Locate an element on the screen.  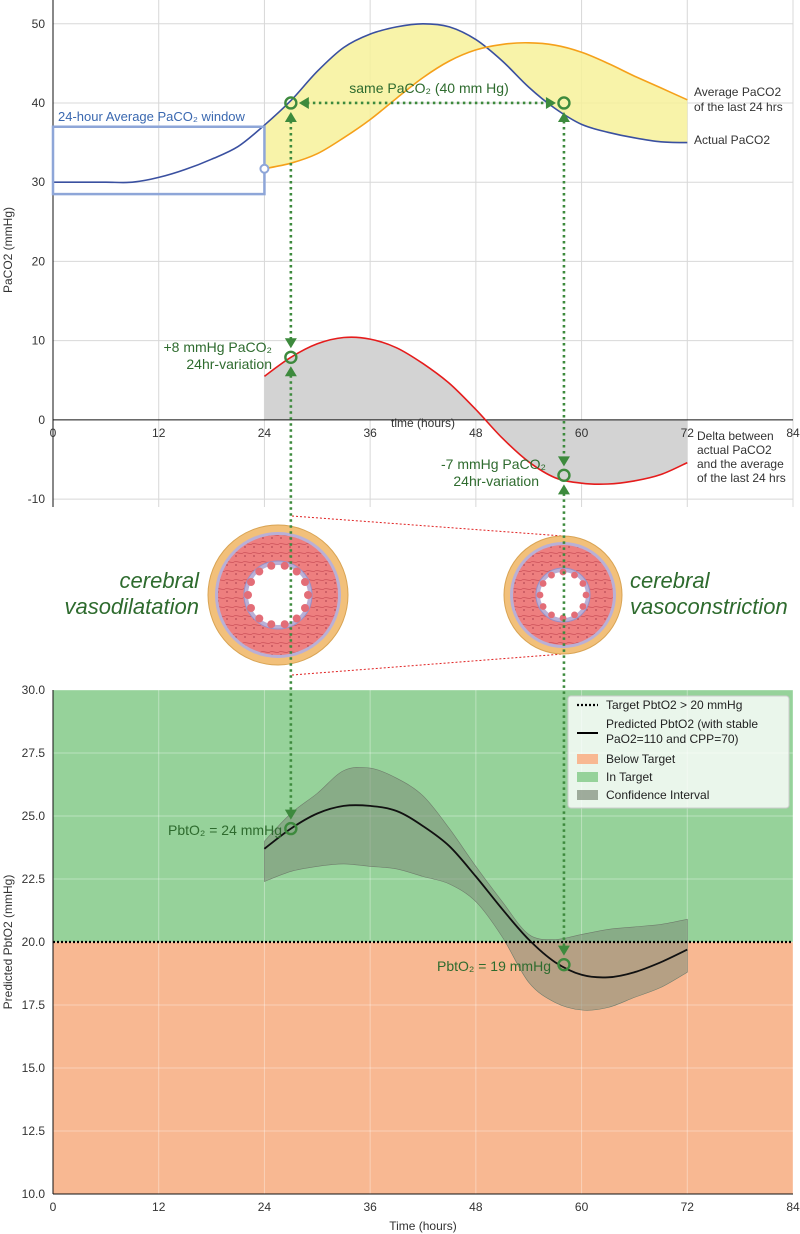
top-y-tick: 10 is located at coordinates (39, 341).